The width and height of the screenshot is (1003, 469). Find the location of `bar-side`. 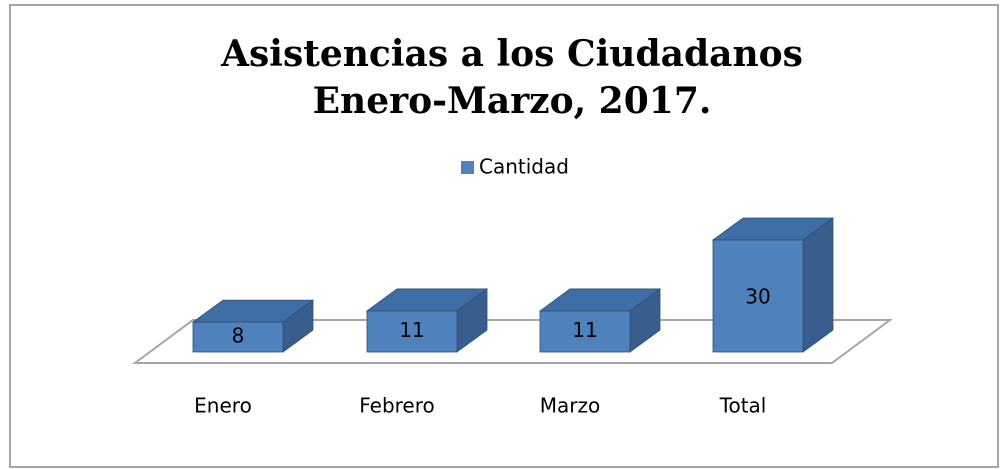

bar-side is located at coordinates (818, 285).